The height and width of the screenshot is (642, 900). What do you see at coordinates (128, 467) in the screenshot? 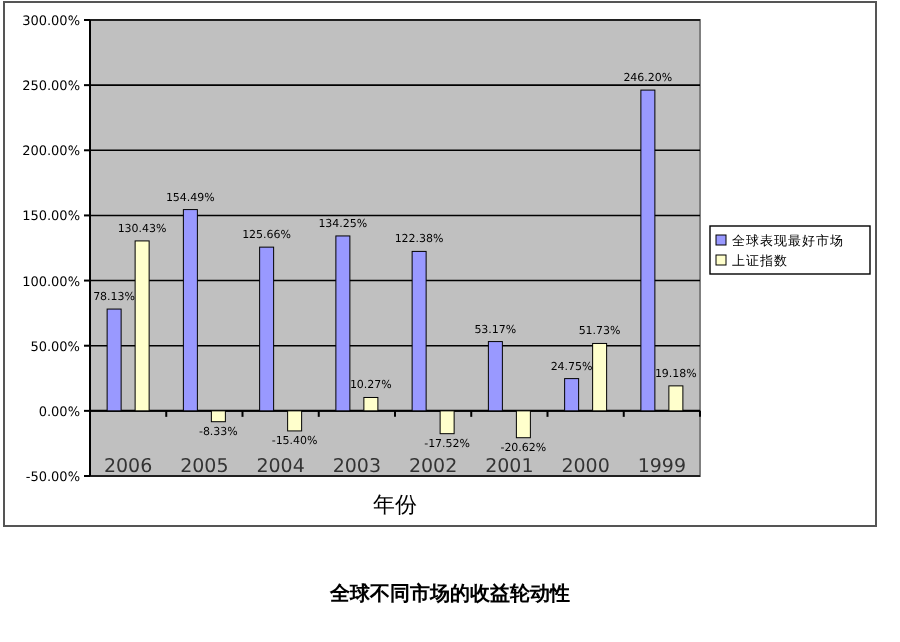
I see `x-tick-label: 2006` at bounding box center [128, 467].